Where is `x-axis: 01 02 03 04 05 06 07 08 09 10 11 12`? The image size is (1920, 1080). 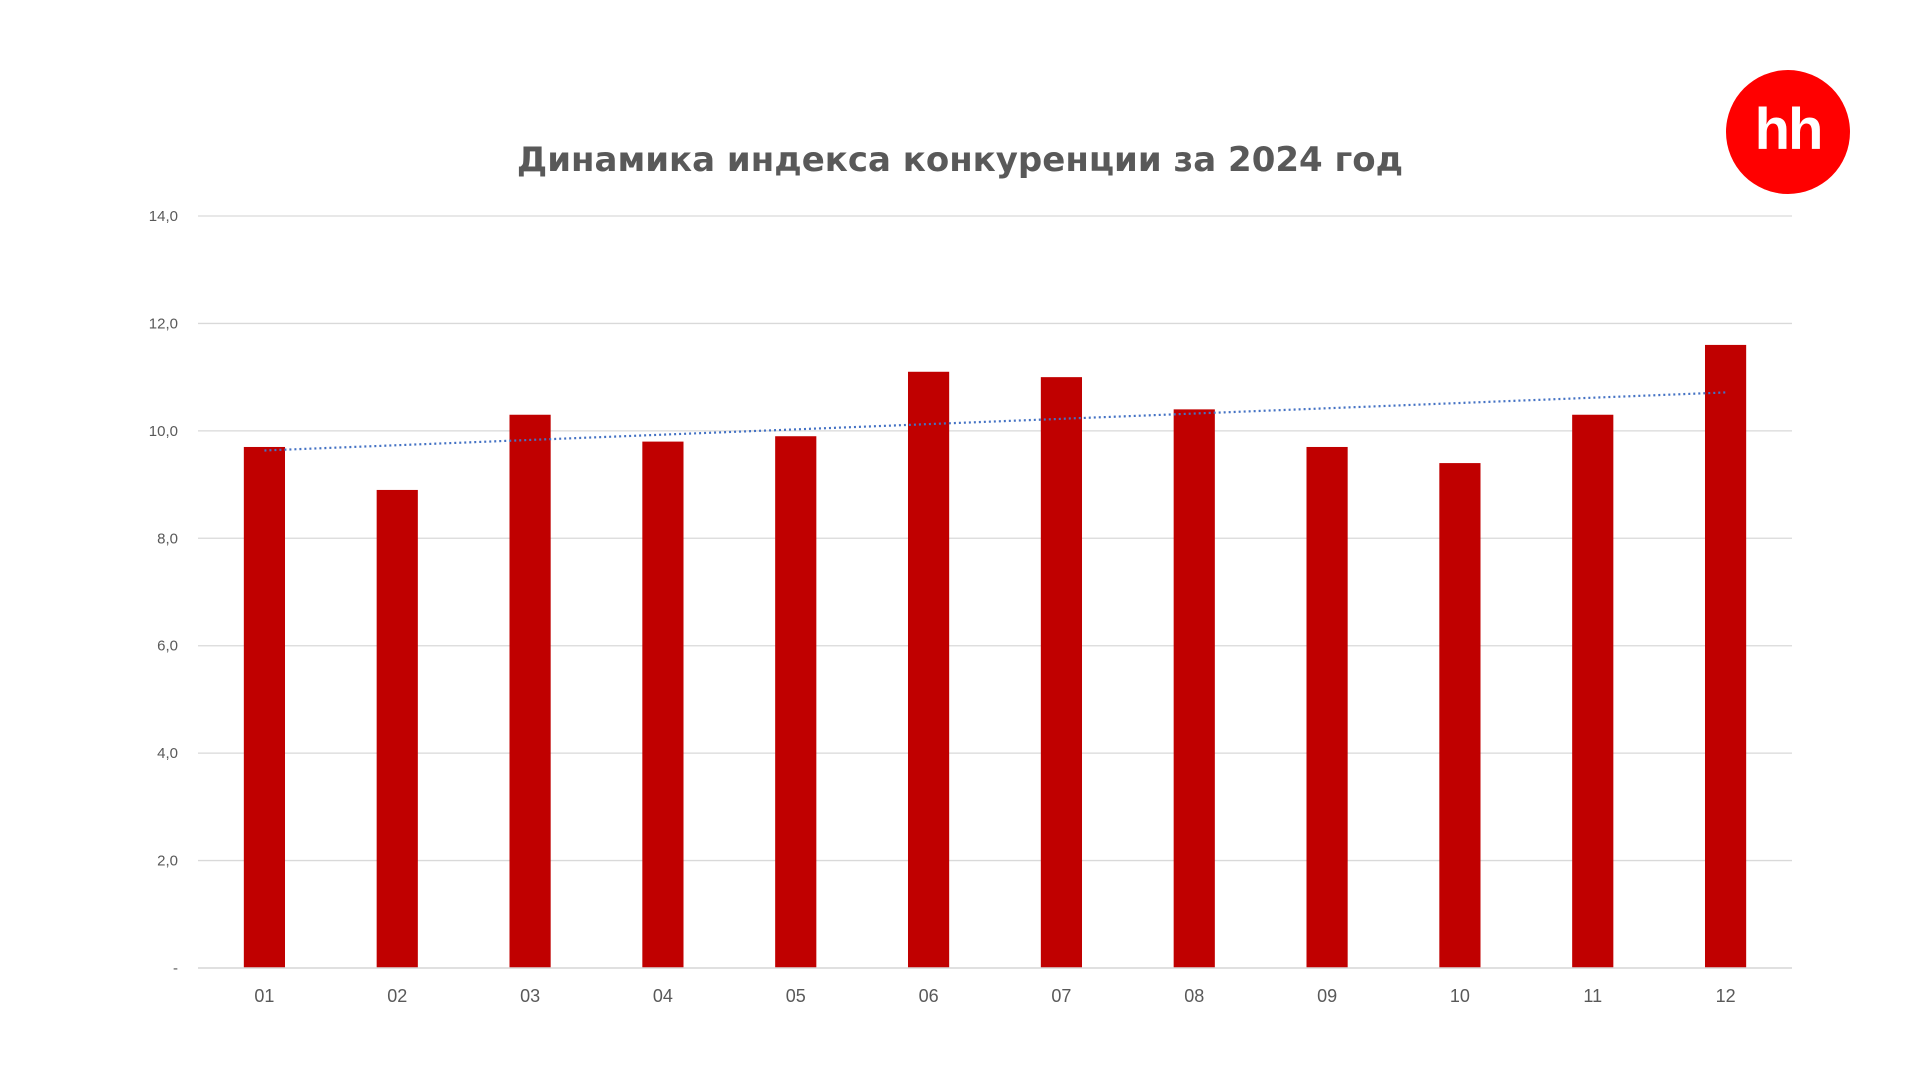
x-axis: 01 02 03 04 05 06 07 08 09 10 11 12 is located at coordinates (995, 986).